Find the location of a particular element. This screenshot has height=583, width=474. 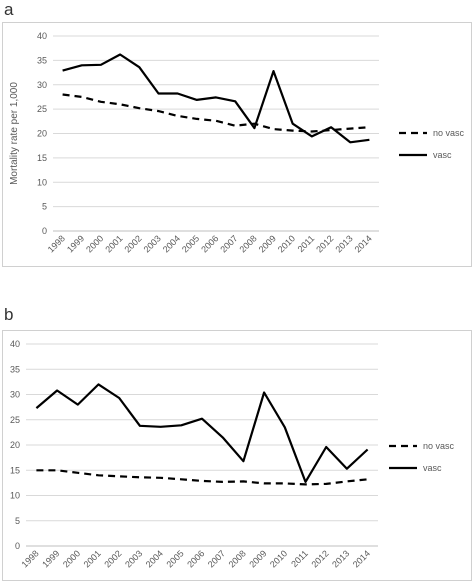

panel-a-label: a is located at coordinates (9, 9).